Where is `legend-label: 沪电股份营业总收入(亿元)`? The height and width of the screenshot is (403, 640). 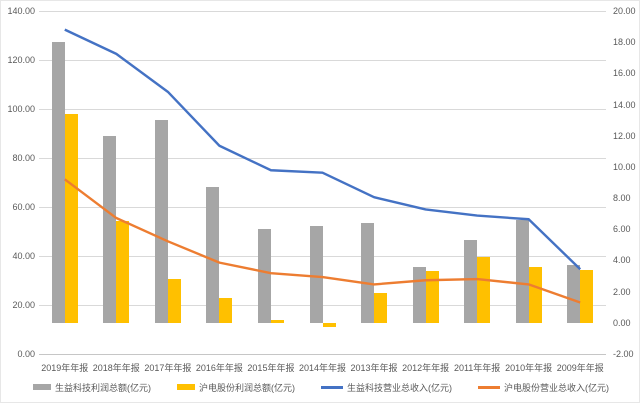 legend-label: 沪电股份营业总收入(亿元) is located at coordinates (556, 387).